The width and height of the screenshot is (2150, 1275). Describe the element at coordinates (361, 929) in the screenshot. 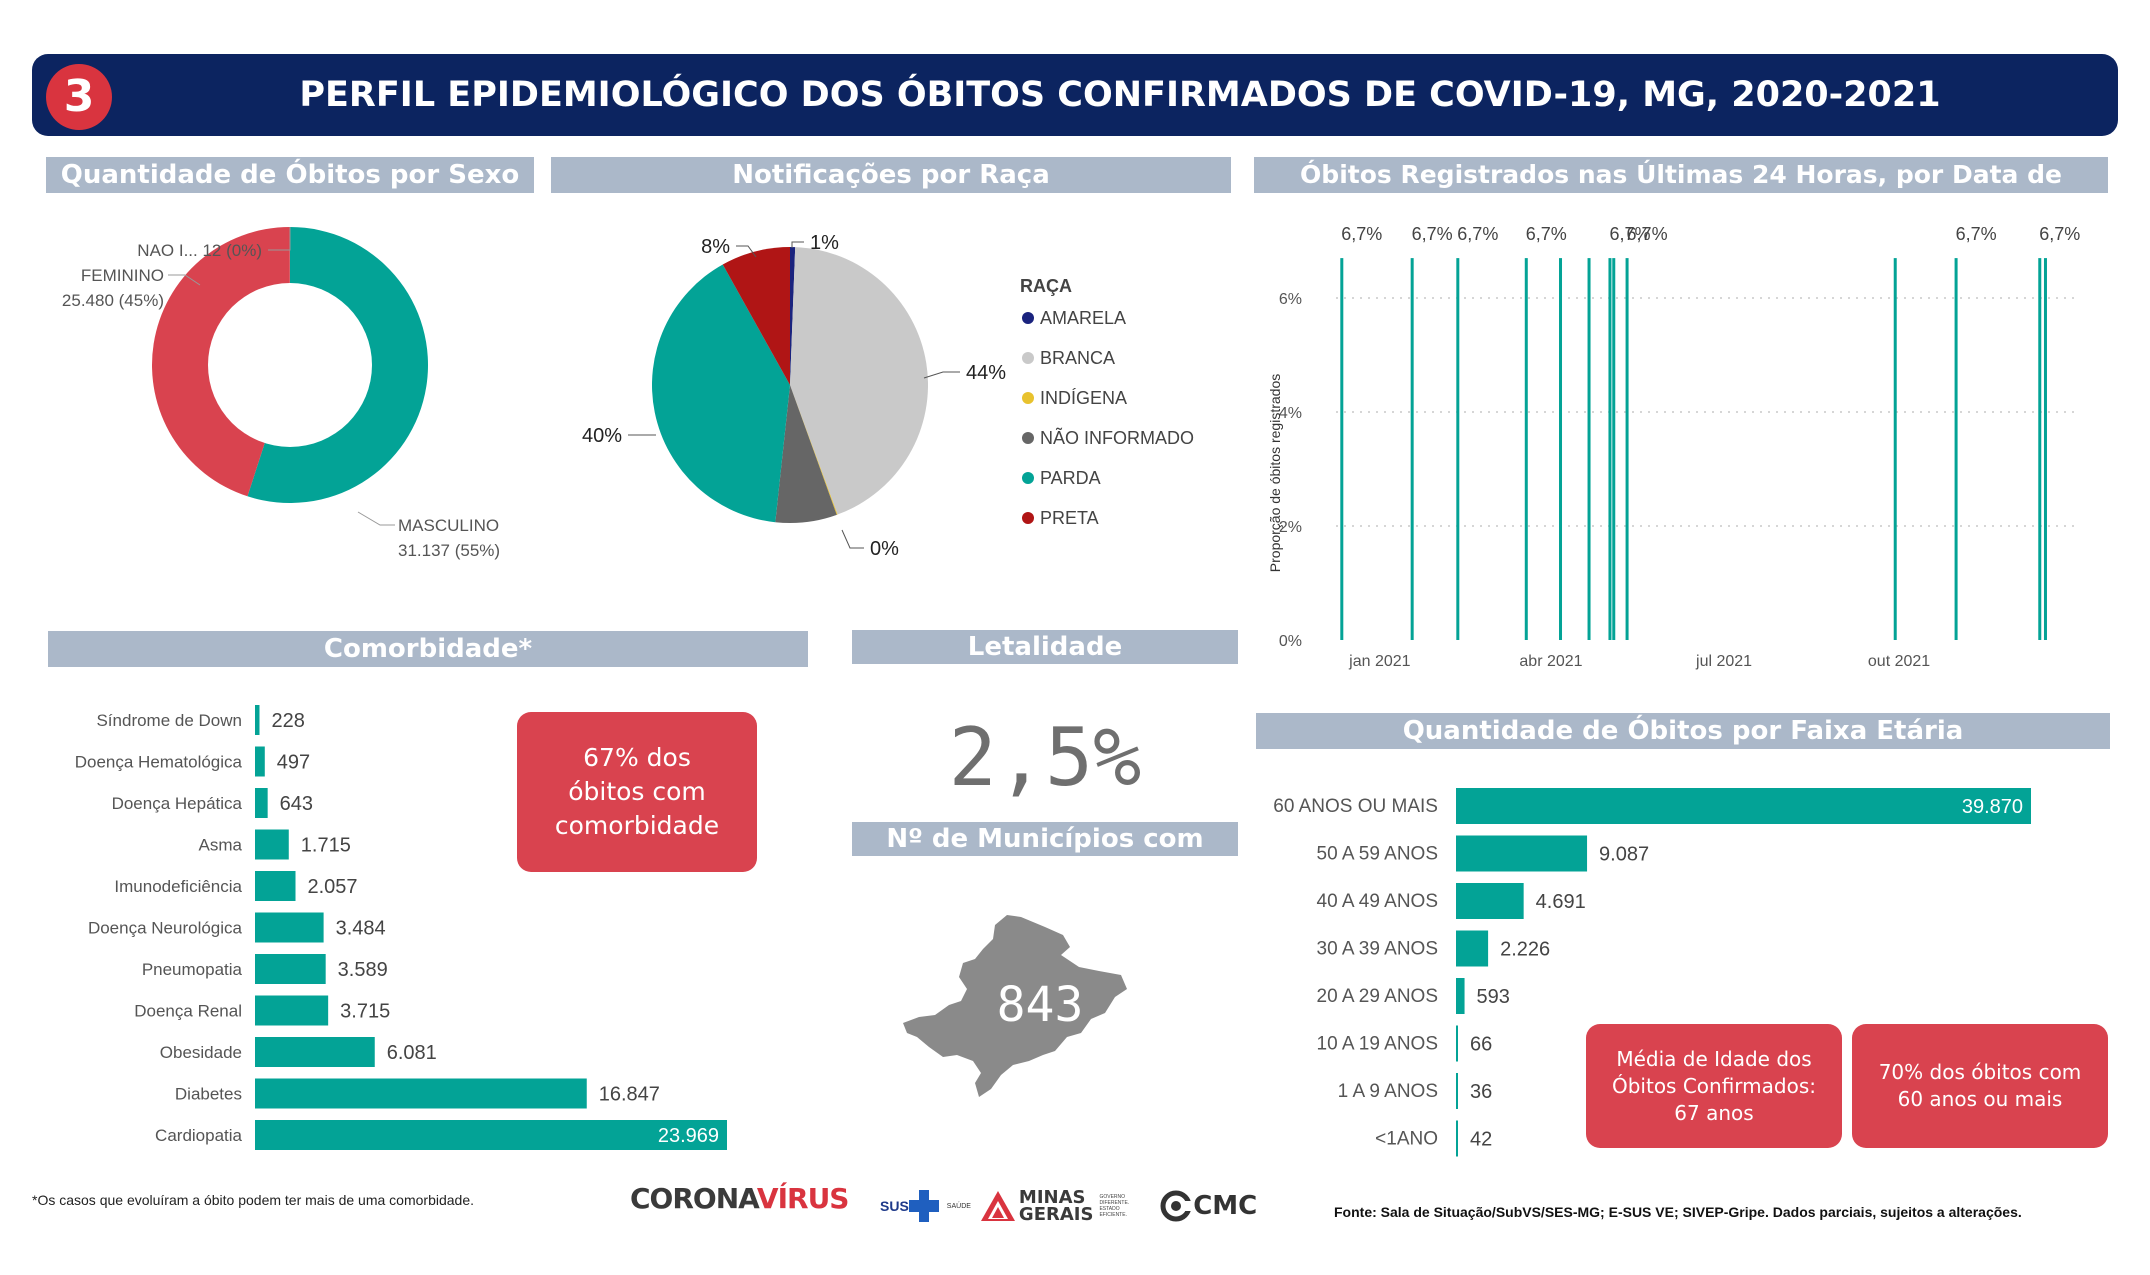

I see `comorb-value-5: 3.484` at that location.